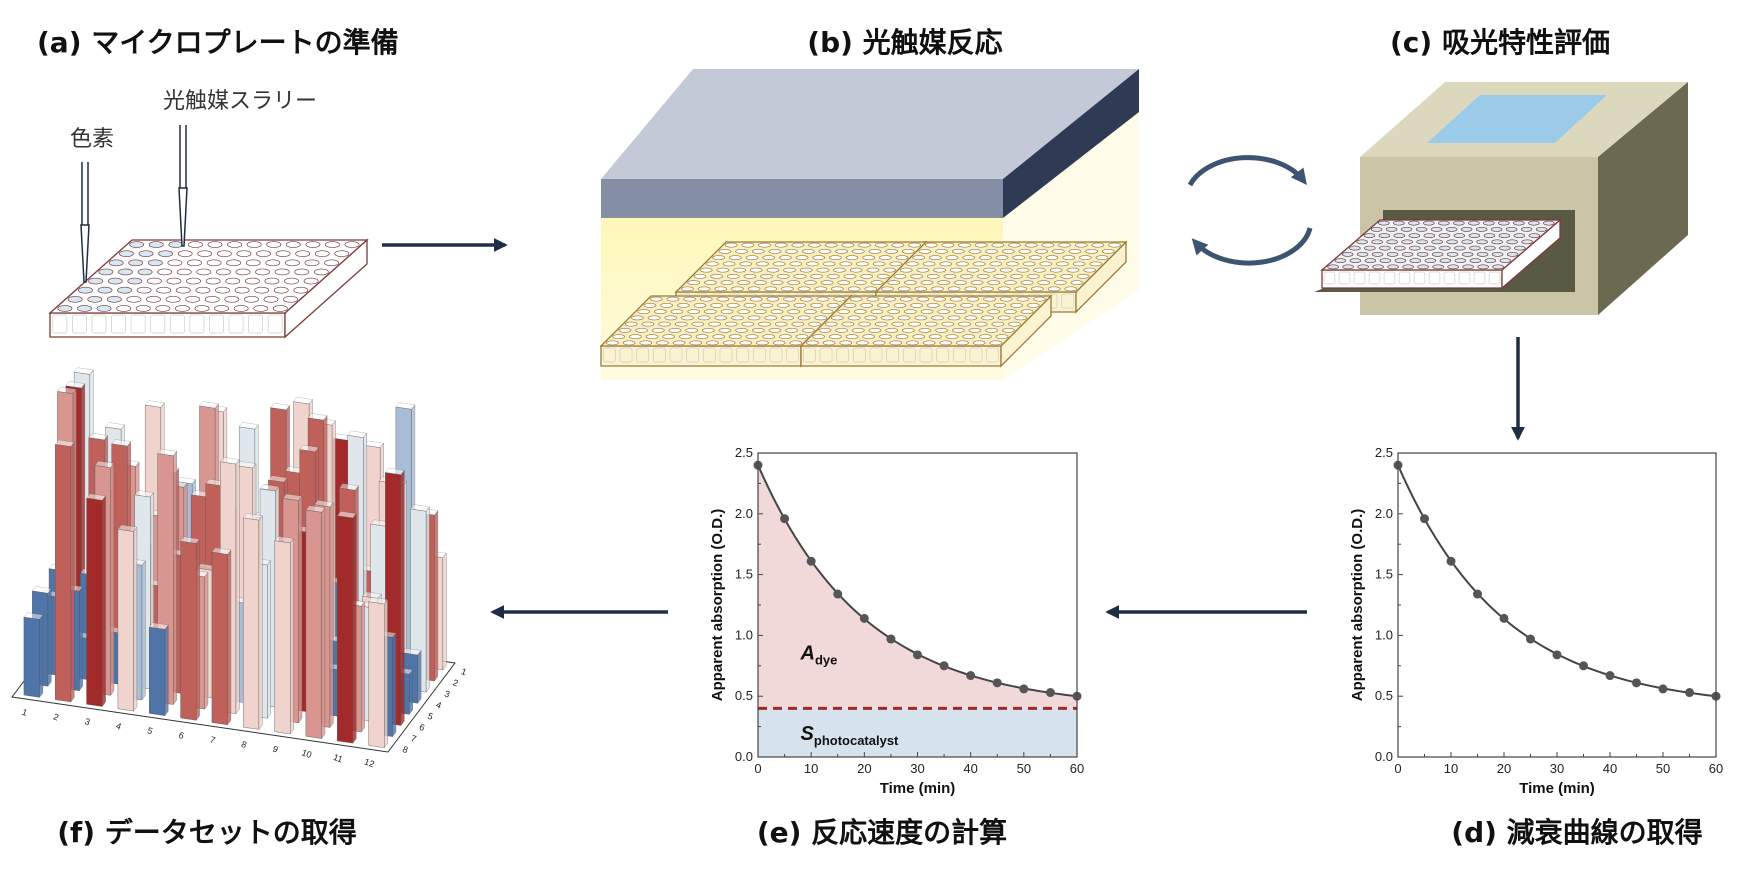 This screenshot has height=870, width=1742. What do you see at coordinates (306, 753) in the screenshot?
I see `x-tick-label: 10` at bounding box center [306, 753].